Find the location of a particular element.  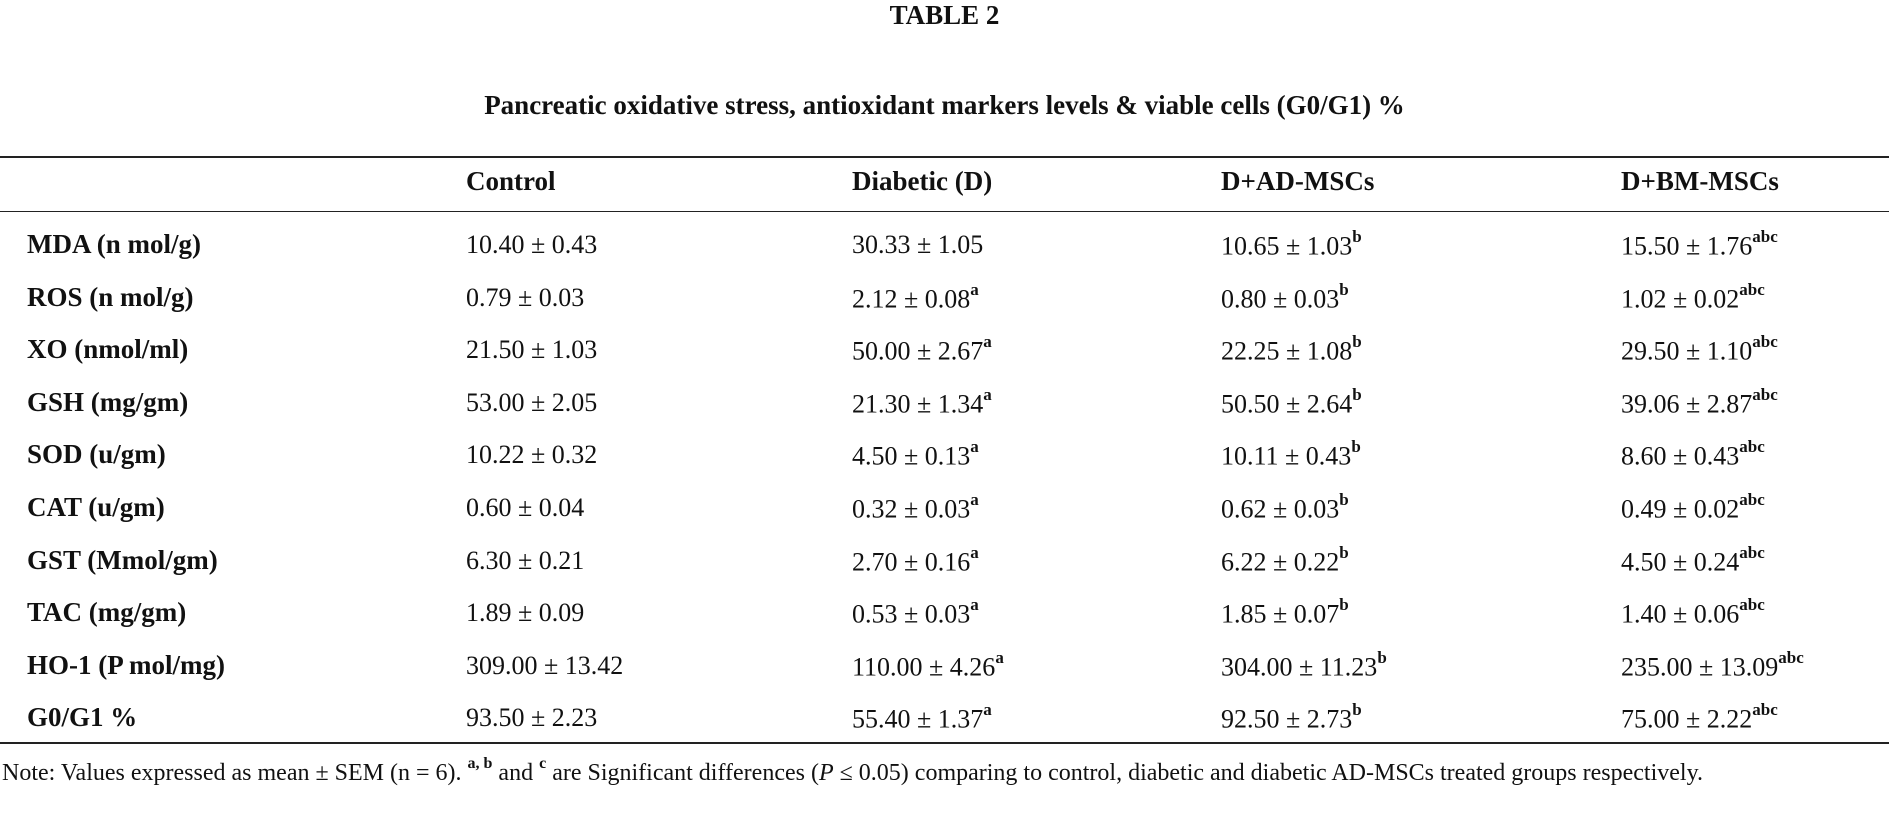

cell: 10.40 ± 0.43 is located at coordinates (531, 245).